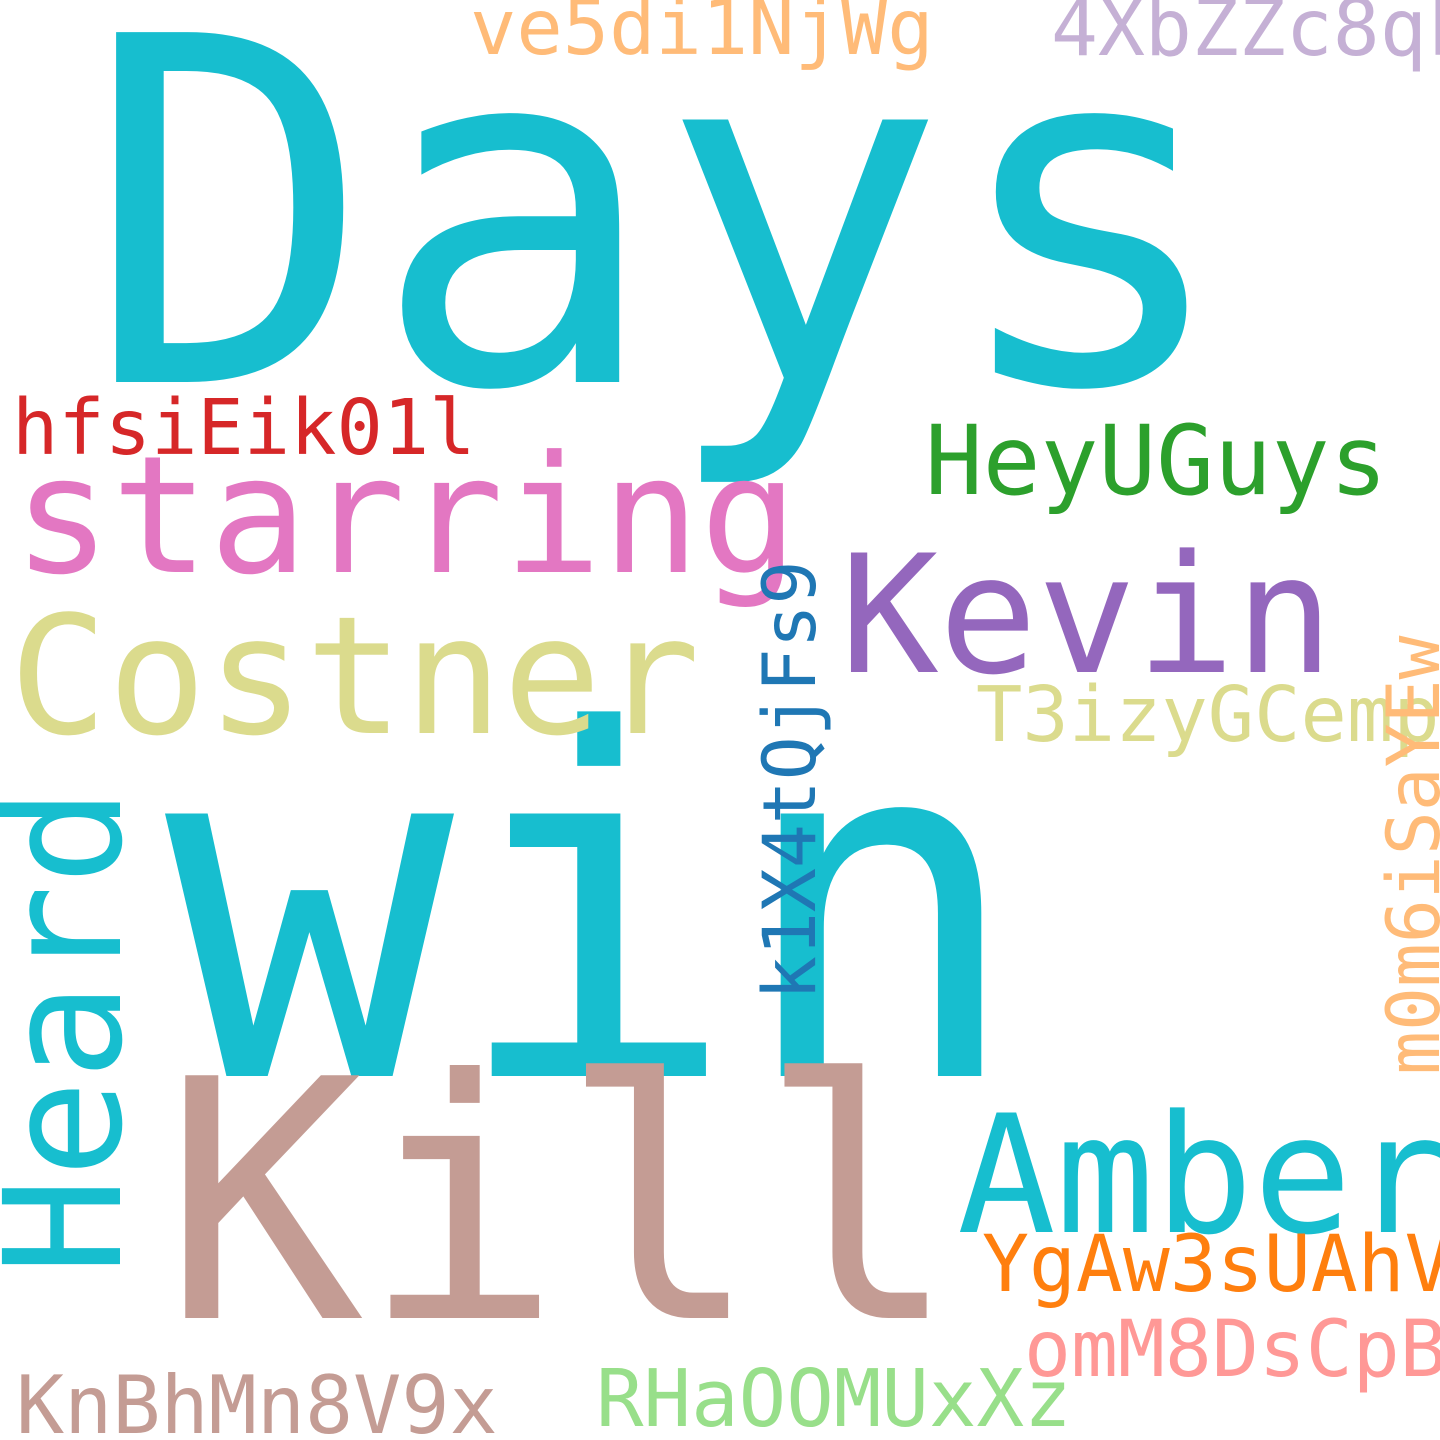  Describe the element at coordinates (79, 1031) in the screenshot. I see `word-heard: Heard` at that location.